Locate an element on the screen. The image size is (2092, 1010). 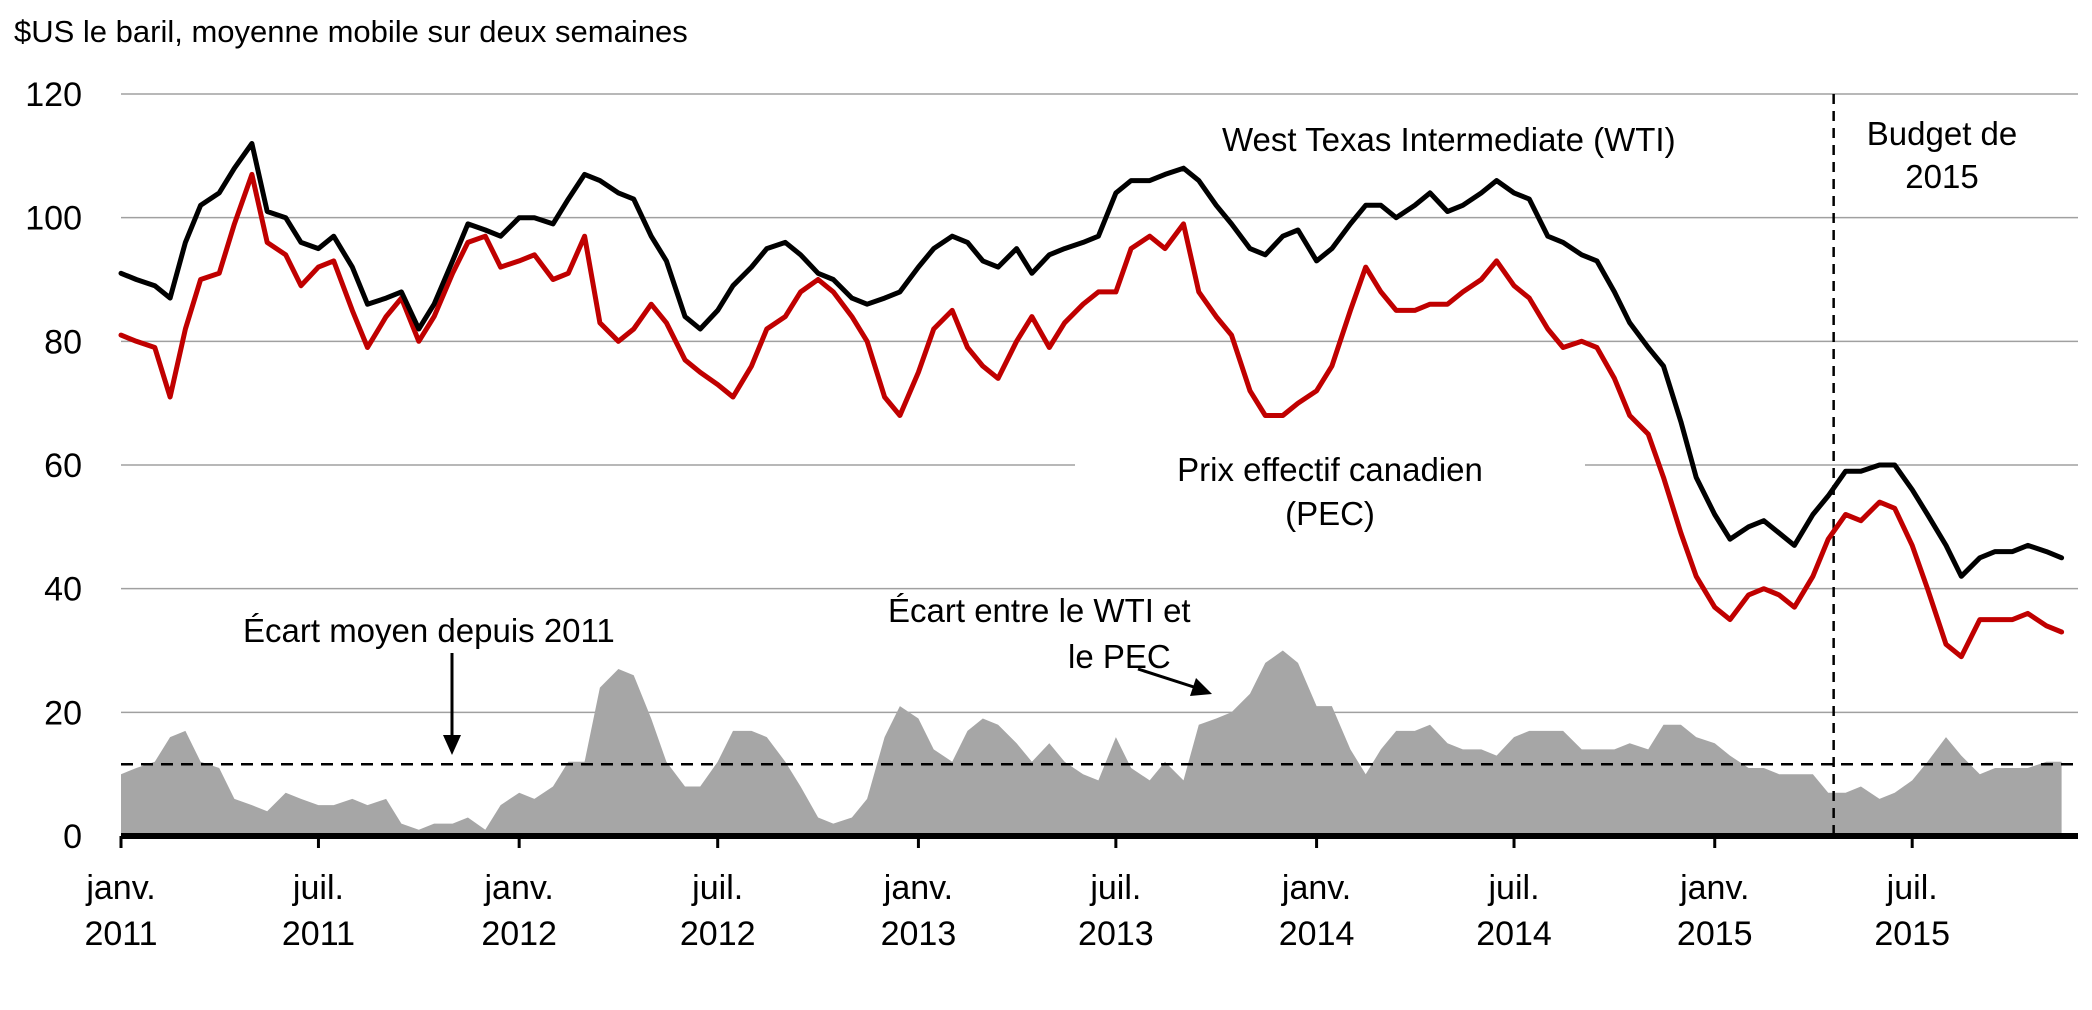
y-tick-label-60: 60 is located at coordinates (63, 466).